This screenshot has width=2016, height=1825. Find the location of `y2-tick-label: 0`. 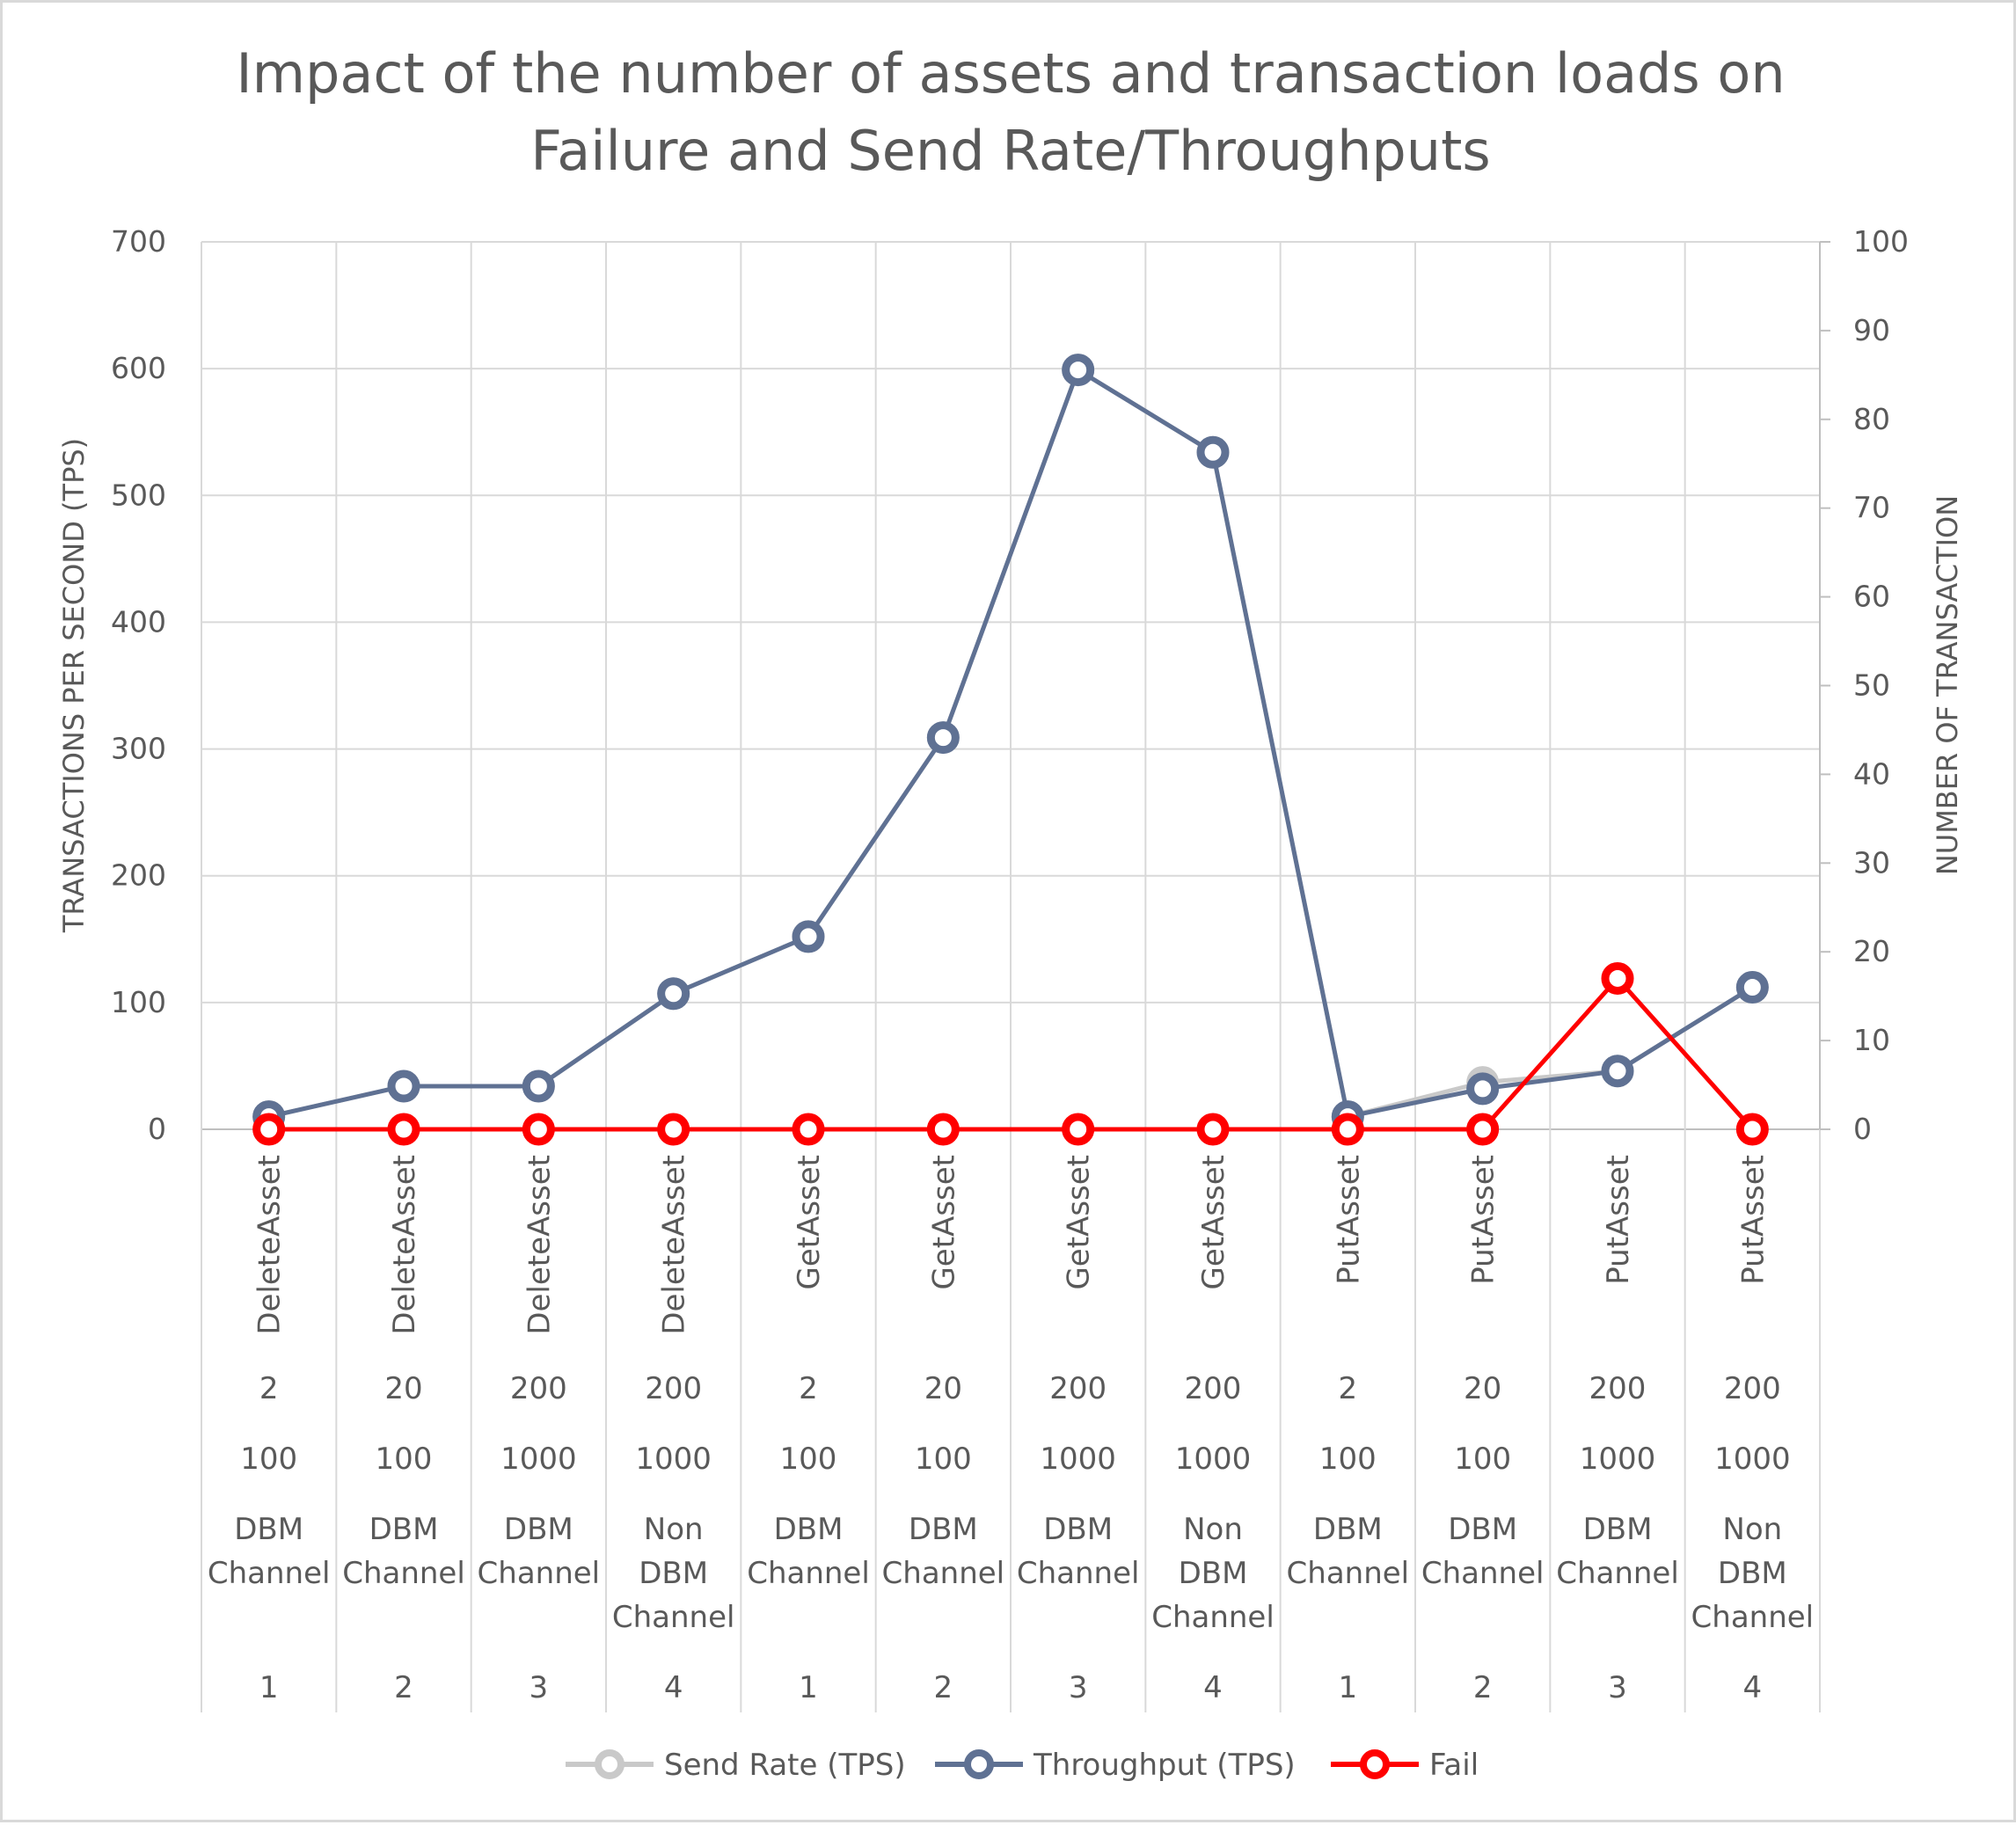

y2-tick-label: 0 is located at coordinates (1862, 1129).